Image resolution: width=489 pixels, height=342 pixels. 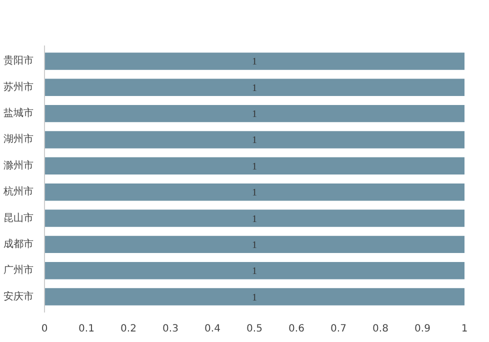 What do you see at coordinates (19, 139) in the screenshot?
I see `y-tick-label: 湖州市` at bounding box center [19, 139].